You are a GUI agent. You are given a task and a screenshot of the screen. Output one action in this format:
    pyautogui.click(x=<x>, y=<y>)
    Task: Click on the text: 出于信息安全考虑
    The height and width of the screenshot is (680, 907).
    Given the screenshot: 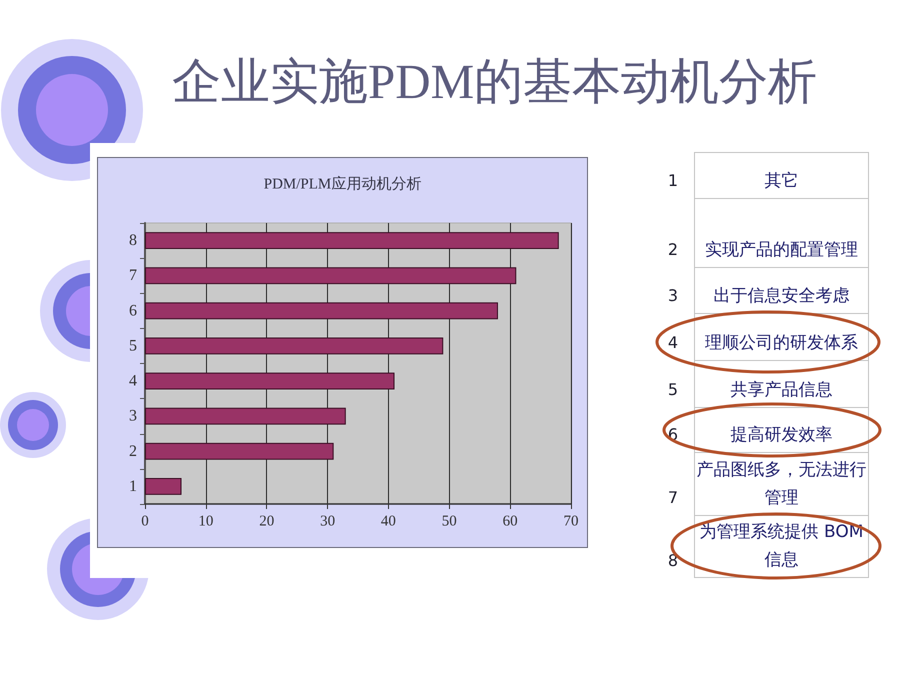 What is the action you would take?
    pyautogui.click(x=781, y=296)
    